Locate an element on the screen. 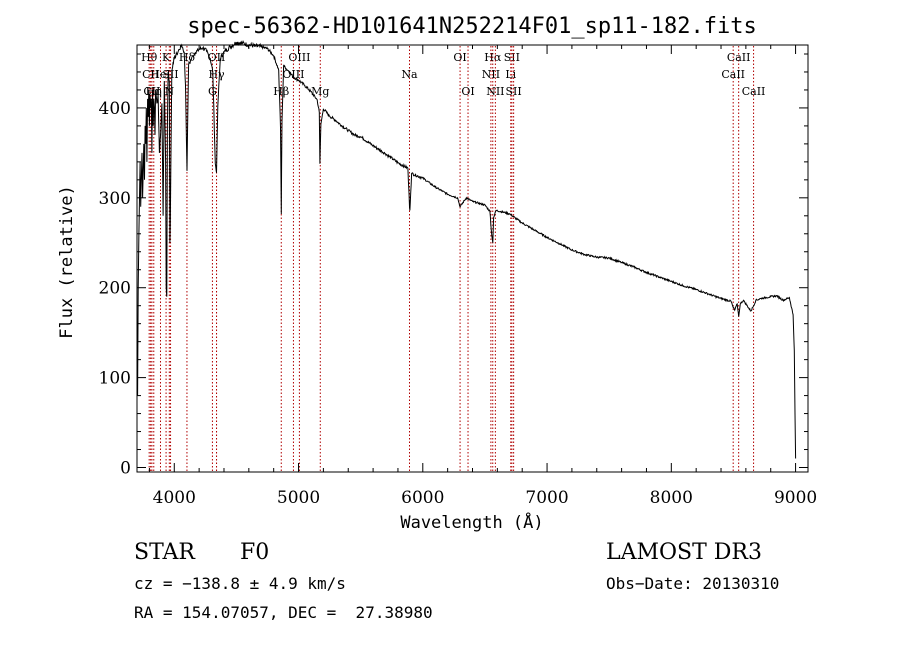  y-tick-label: 300 is located at coordinates (115, 199).